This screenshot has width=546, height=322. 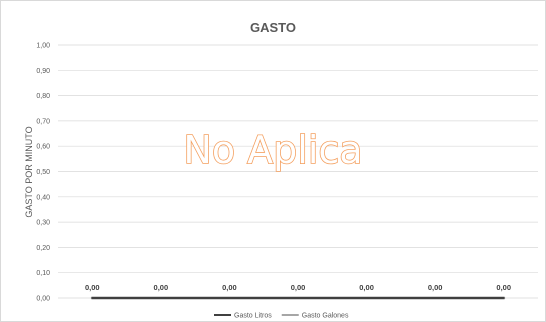 I want to click on y-tick-label: 0,50, so click(x=43, y=172).